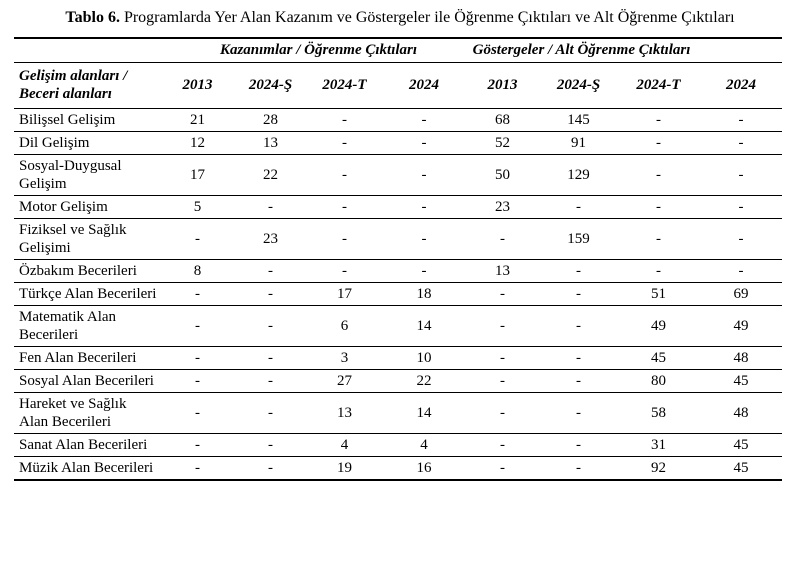  I want to click on table-row: Bilişsel Gelişim 21 28- -68 145- -, so click(398, 120).